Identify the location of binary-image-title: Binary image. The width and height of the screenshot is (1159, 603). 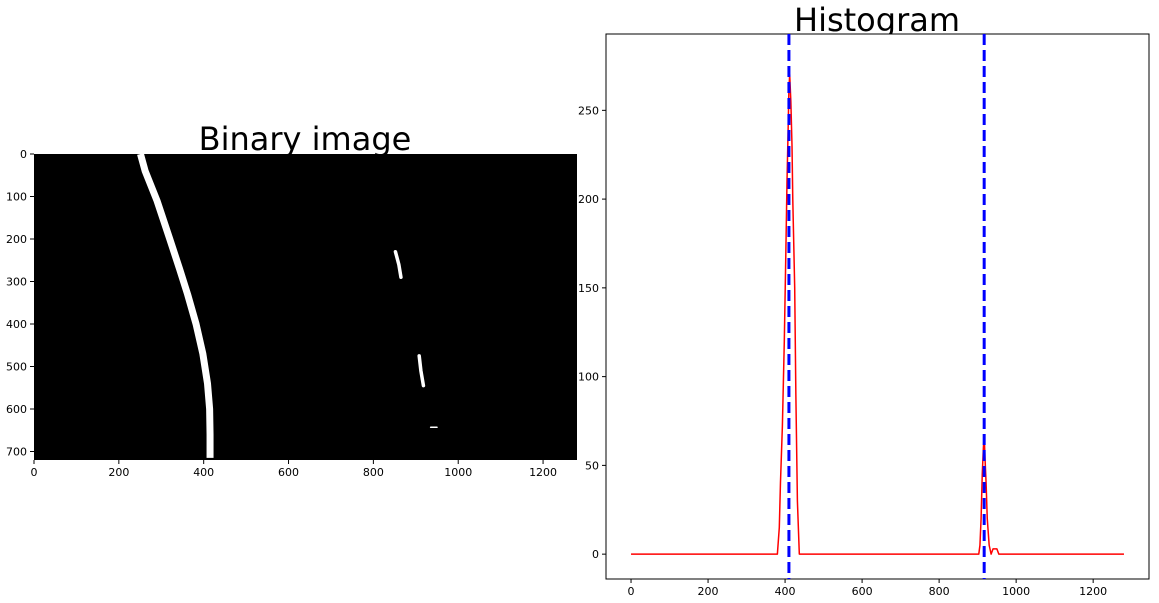
(305, 139).